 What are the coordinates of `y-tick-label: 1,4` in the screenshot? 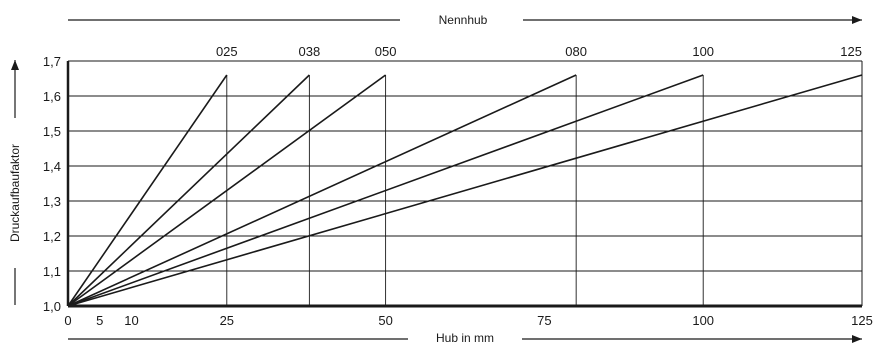 It's located at (52, 166).